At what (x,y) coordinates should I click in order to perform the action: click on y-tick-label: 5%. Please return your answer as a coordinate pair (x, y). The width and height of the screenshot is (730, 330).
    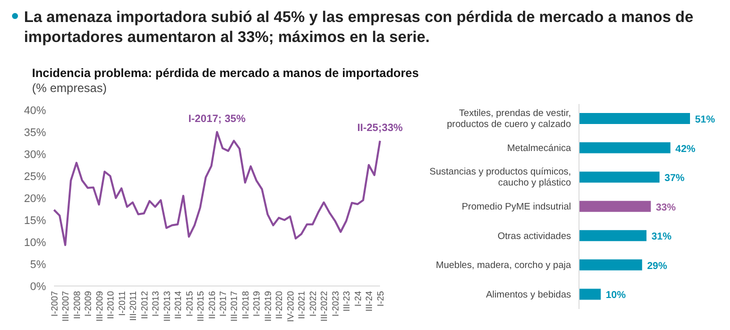
    Looking at the image, I should click on (38, 264).